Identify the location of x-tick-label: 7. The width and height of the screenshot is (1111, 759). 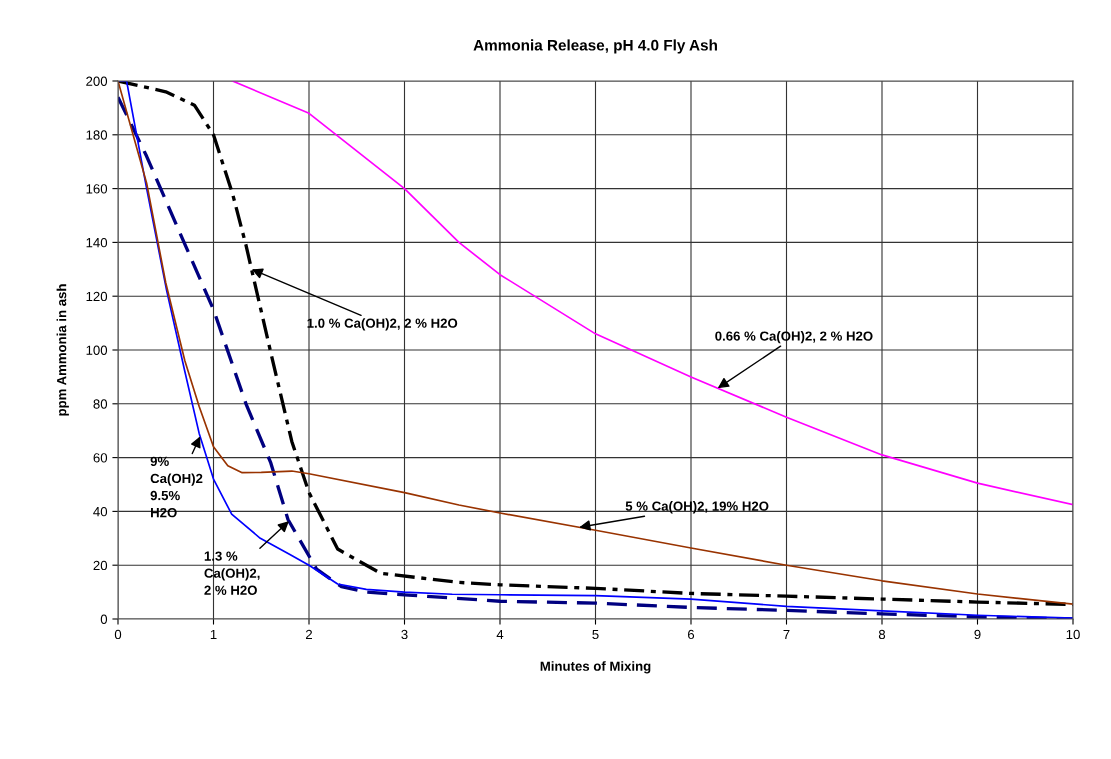
(786, 634).